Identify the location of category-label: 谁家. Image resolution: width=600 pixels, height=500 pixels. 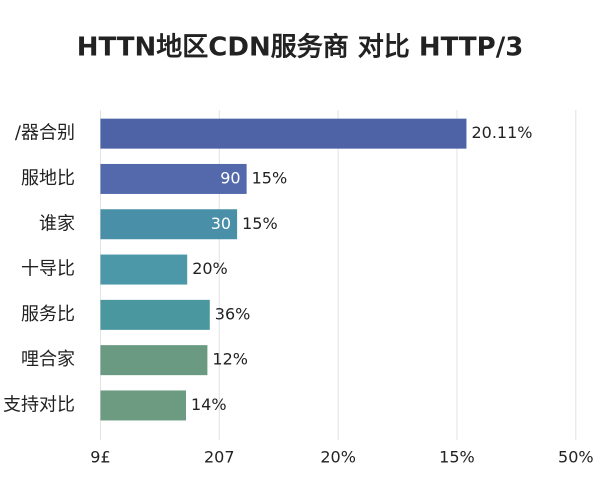
(57, 223).